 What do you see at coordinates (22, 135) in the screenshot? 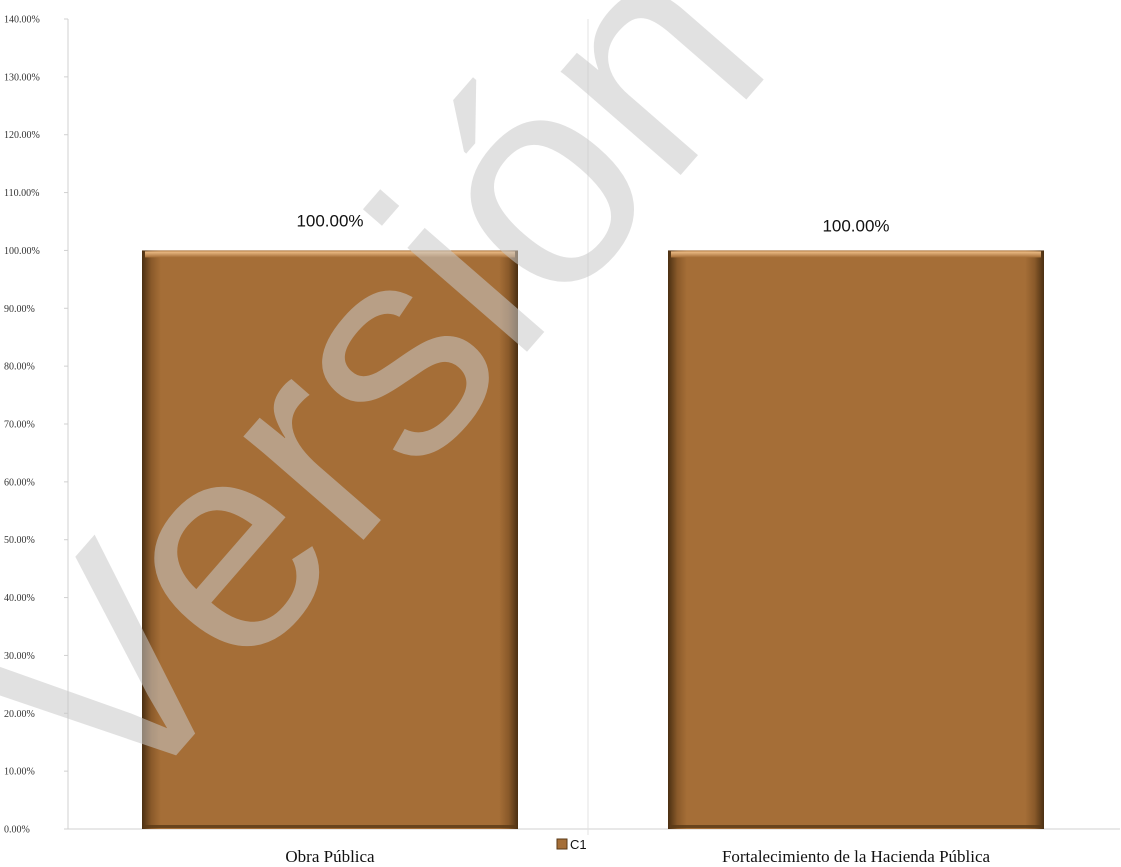
I see `y-tick-label: 120.00%` at bounding box center [22, 135].